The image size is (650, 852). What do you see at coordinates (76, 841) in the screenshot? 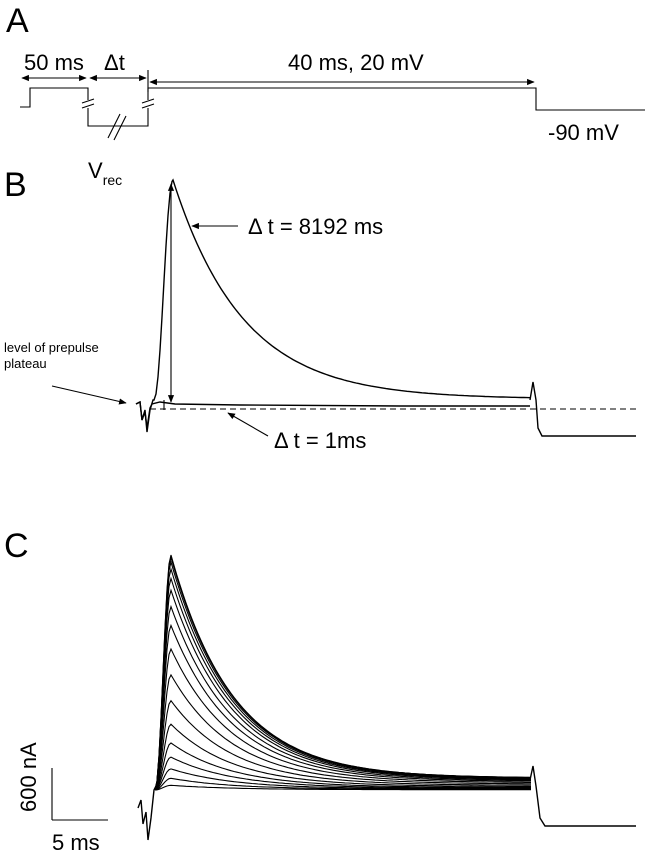
I see `scale-label-time: 5 ms` at bounding box center [76, 841].